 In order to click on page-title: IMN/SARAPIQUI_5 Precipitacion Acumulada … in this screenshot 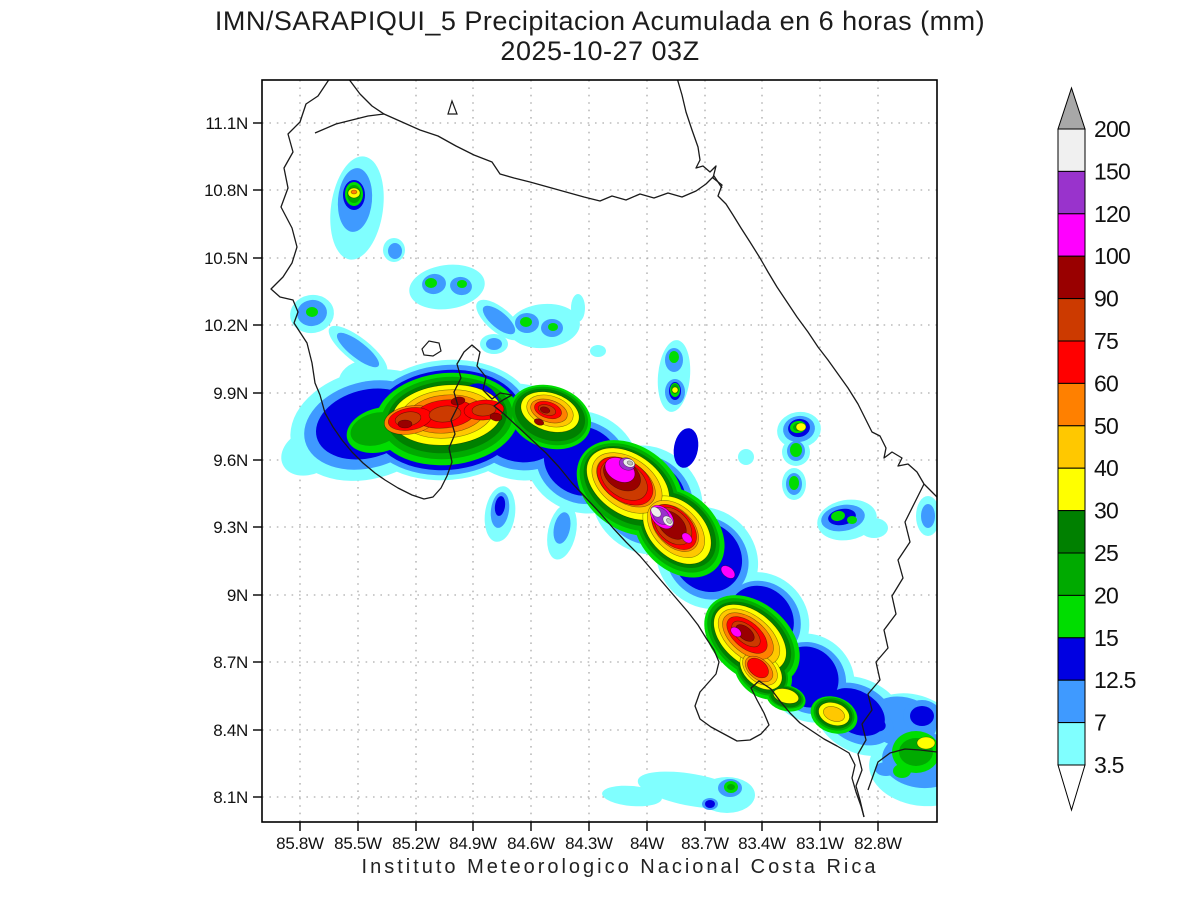, I will do `click(600, 21)`.